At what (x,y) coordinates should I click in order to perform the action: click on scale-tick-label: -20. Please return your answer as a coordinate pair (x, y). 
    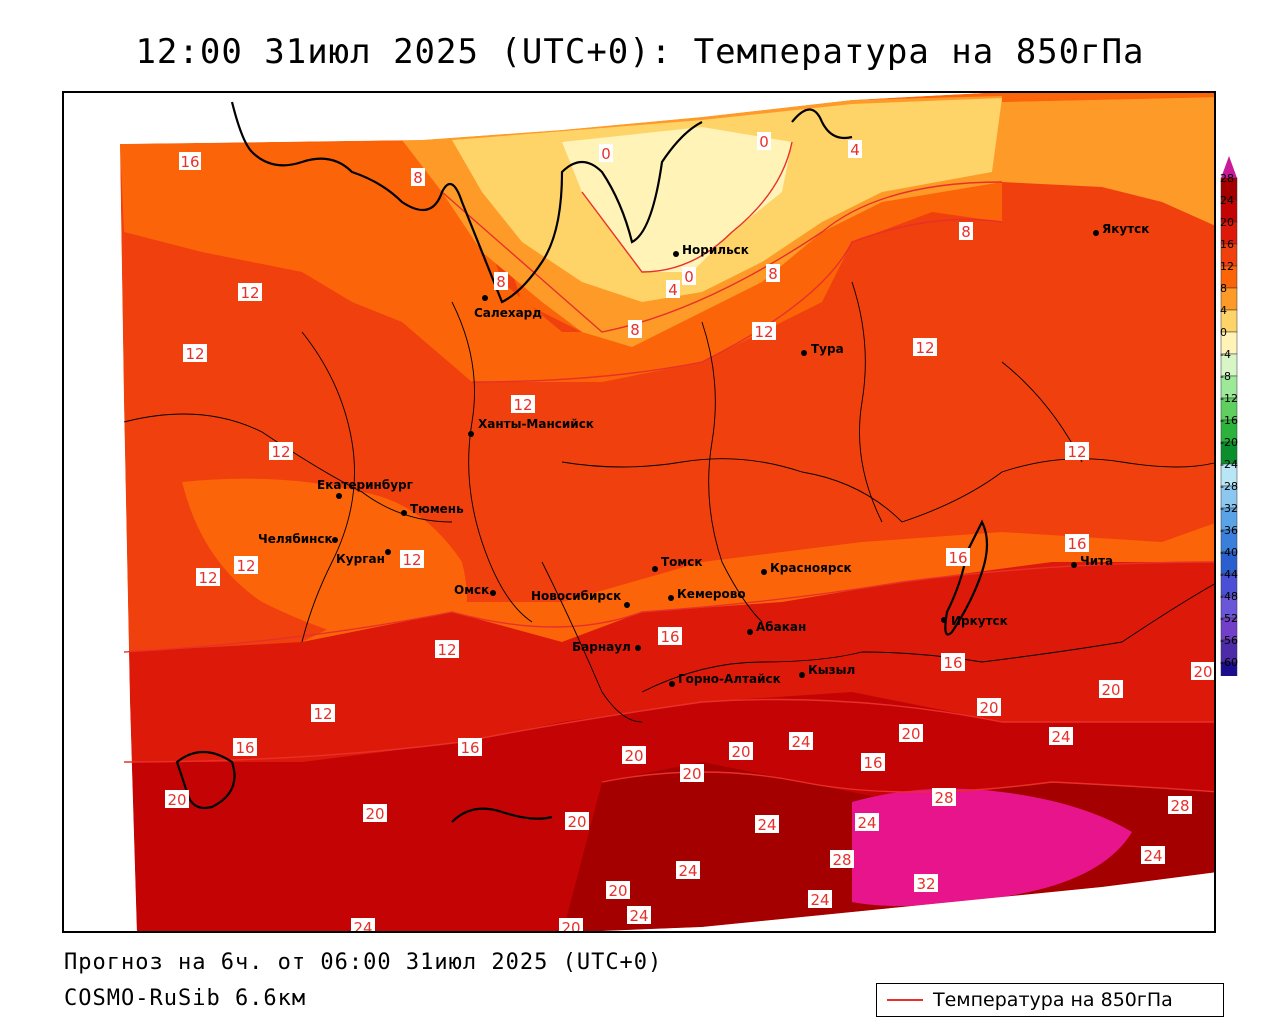
    Looking at the image, I should click on (1229, 442).